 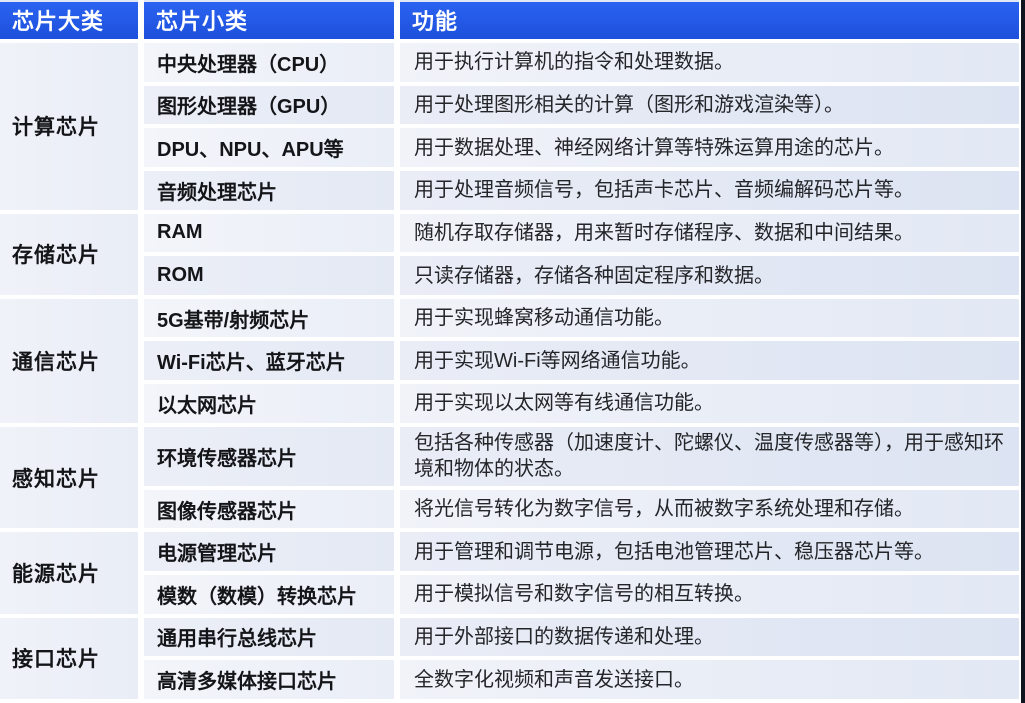 What do you see at coordinates (709, 63) in the screenshot?
I see `function-cell: 用于执行计算机的指令和处理数据。` at bounding box center [709, 63].